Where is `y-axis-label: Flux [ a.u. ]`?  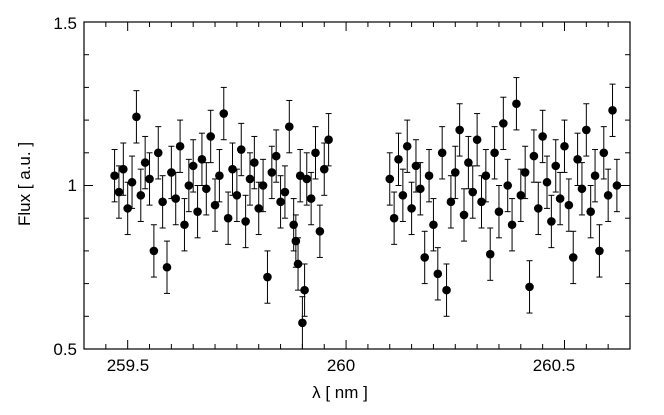 y-axis-label: Flux [ a.u. ] is located at coordinates (24, 184).